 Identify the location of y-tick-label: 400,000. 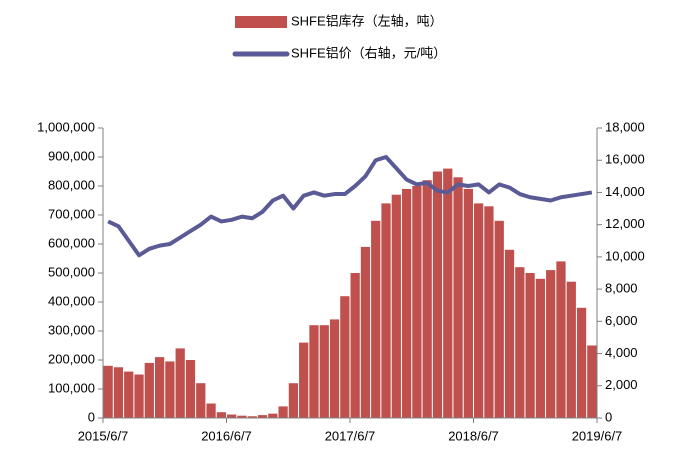
(71, 300).